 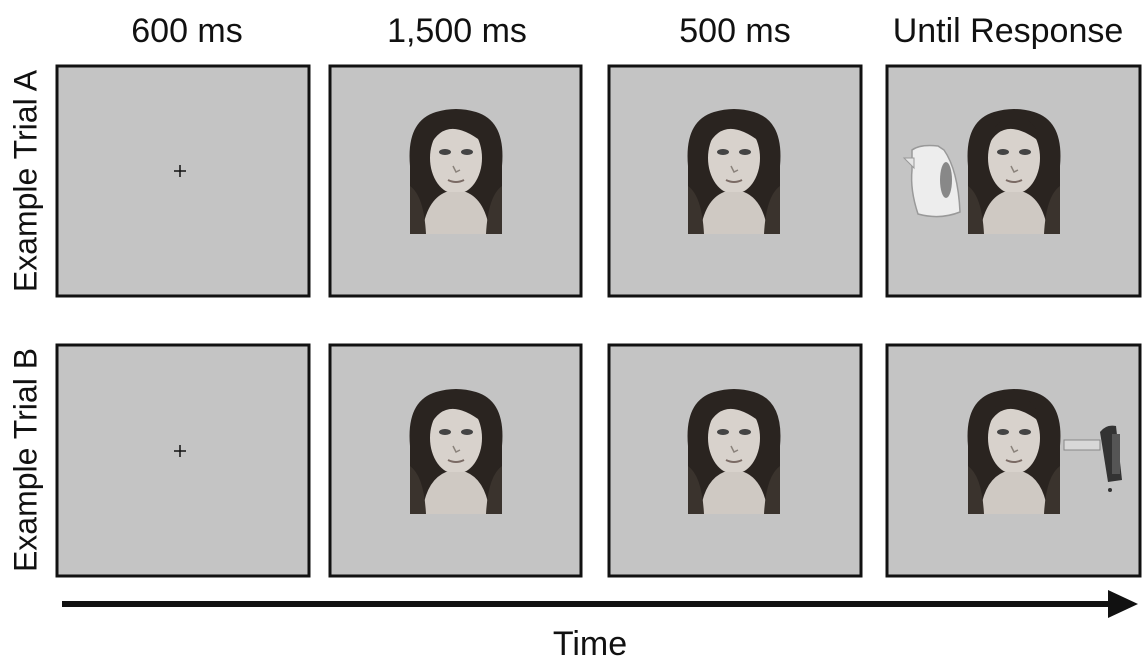 I want to click on time-arrow, so click(x=600, y=604).